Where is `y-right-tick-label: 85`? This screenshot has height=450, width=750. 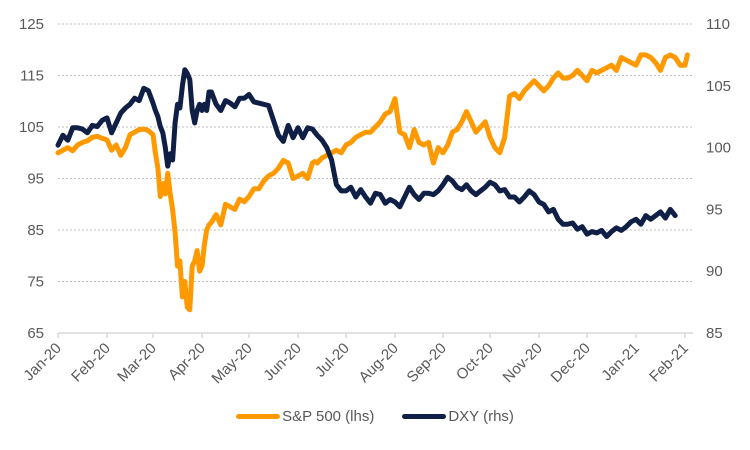
y-right-tick-label: 85 is located at coordinates (714, 333).